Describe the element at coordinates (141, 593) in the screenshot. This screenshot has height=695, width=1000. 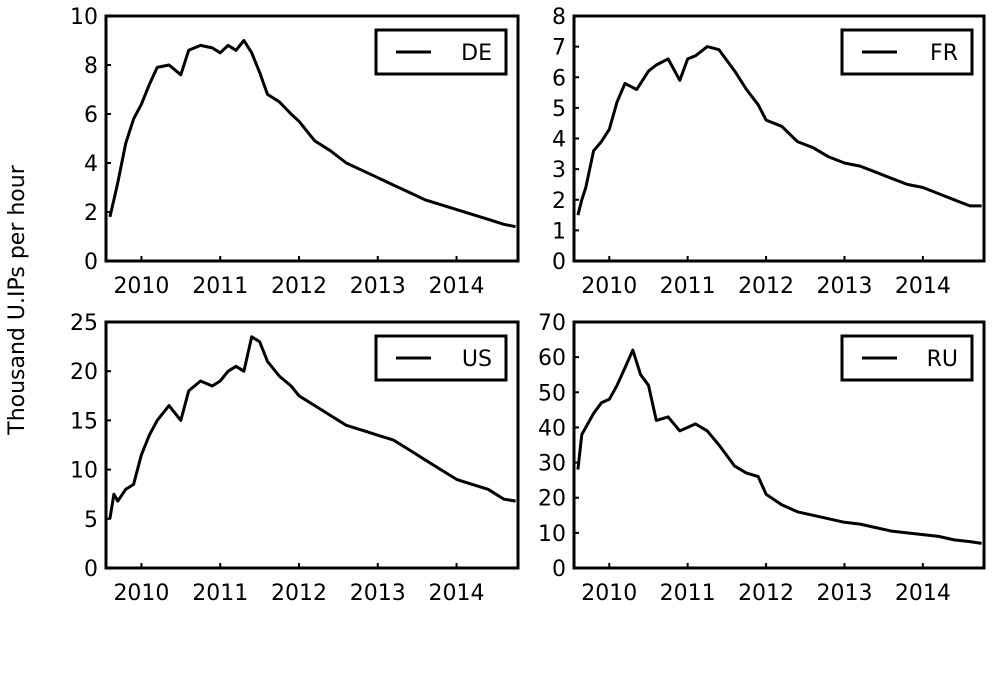
I see `x-tick-label-us: 2010` at that location.